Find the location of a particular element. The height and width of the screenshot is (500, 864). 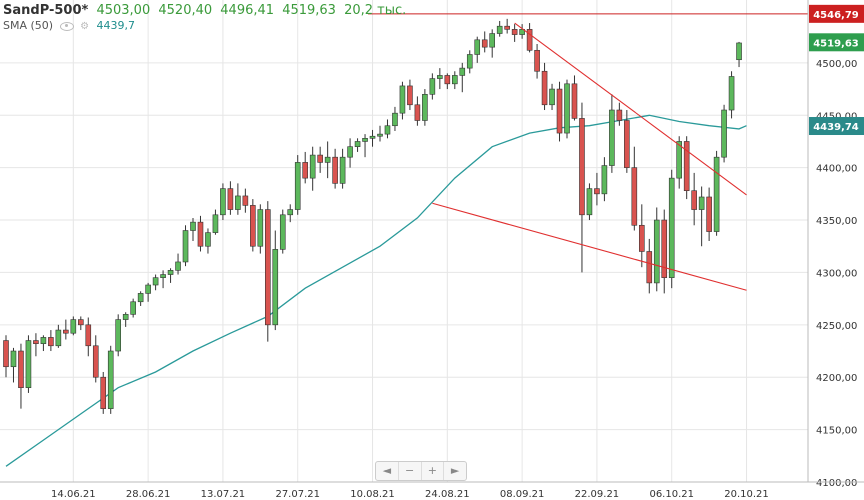

zoom-out-button: − is located at coordinates (410, 471).